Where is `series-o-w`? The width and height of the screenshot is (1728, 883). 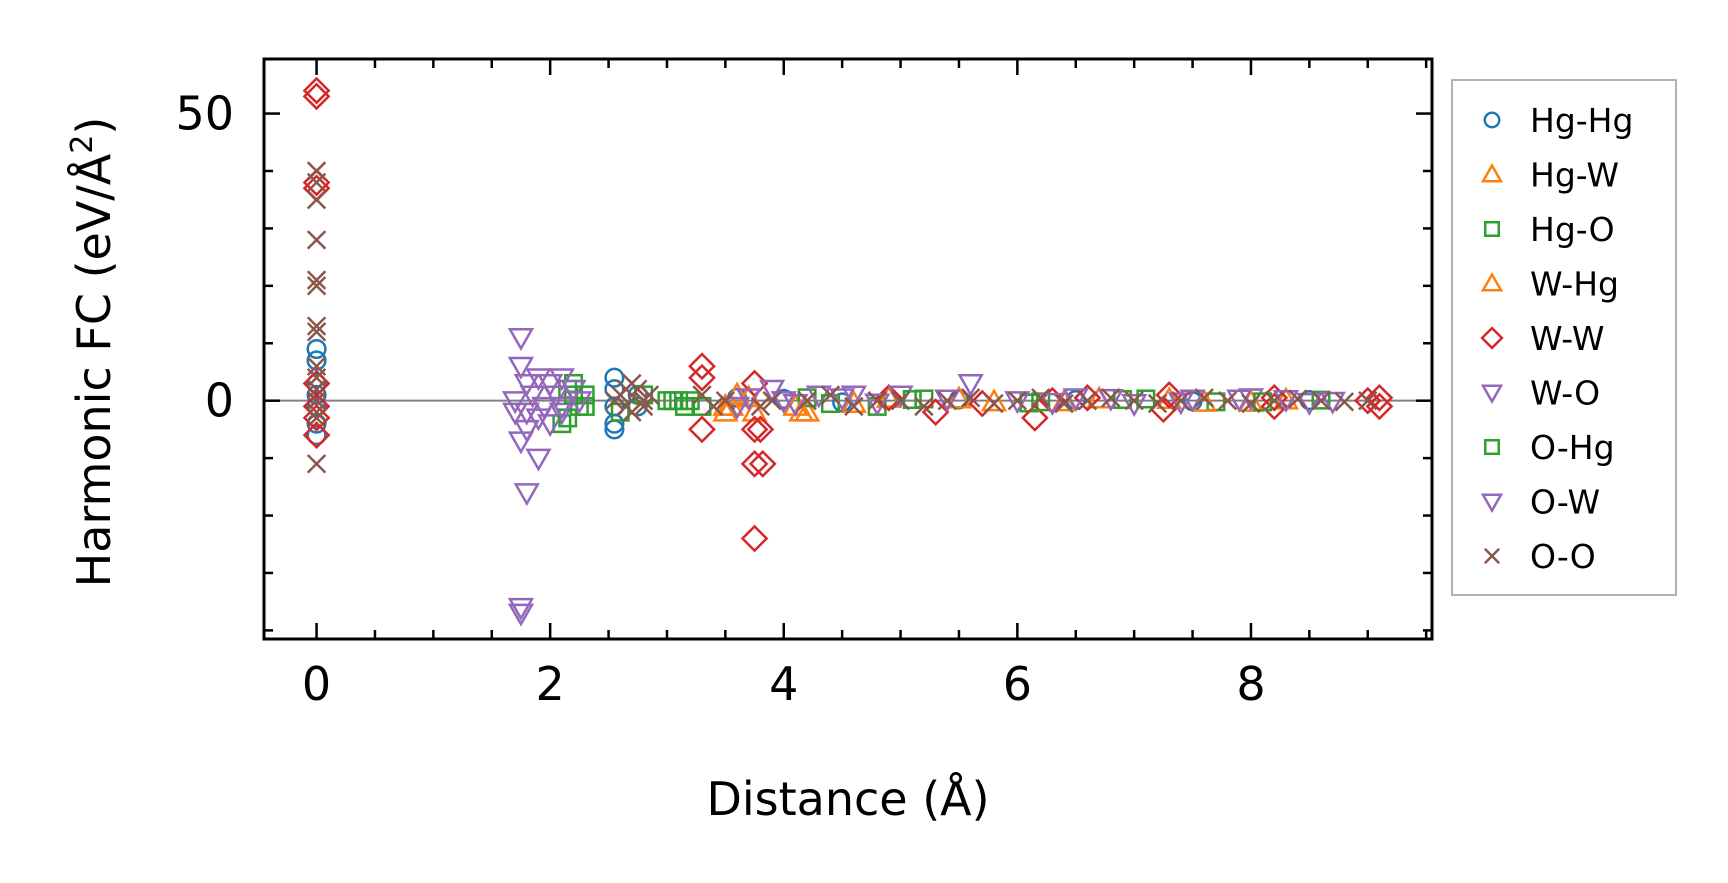 series-o-w is located at coordinates (923, 414).